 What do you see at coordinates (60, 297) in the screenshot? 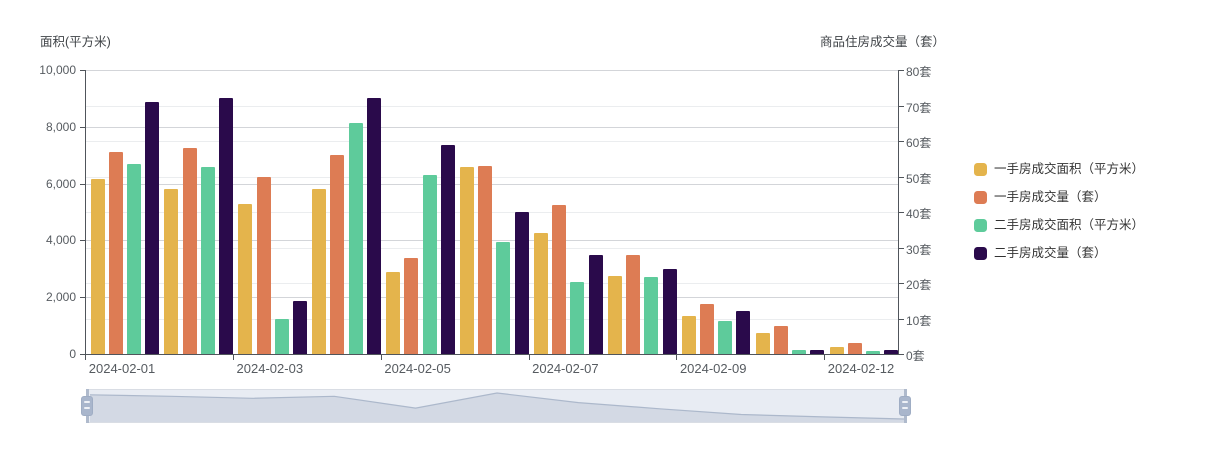
I see `left-axis-tick-label: 2,000` at bounding box center [60, 297].